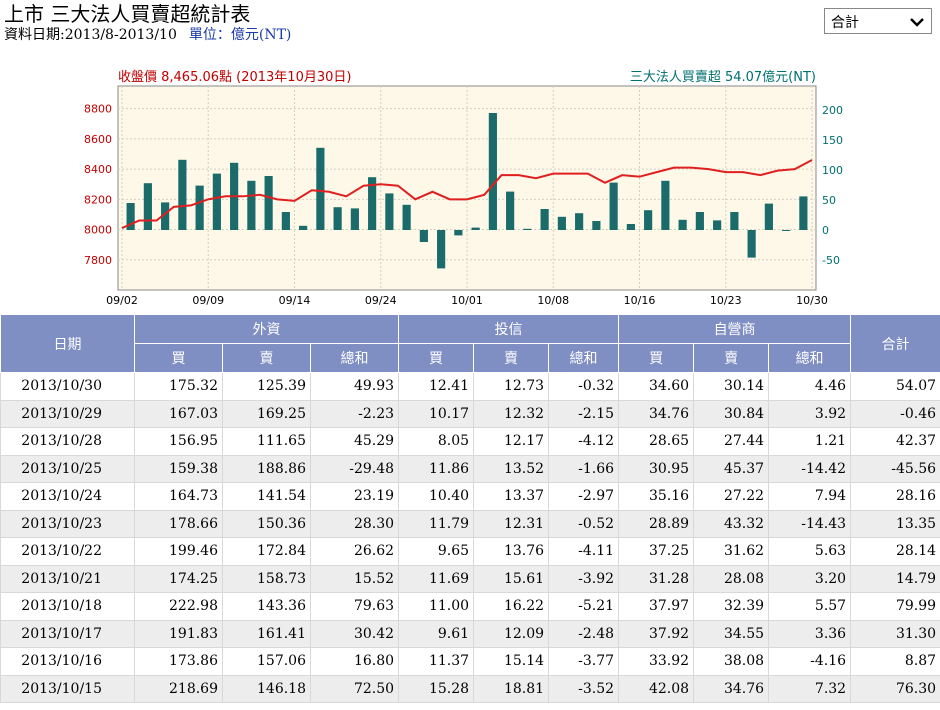 This screenshot has height=710, width=940. What do you see at coordinates (656, 578) in the screenshot?
I see `cell-dealer-buy: 31.28` at bounding box center [656, 578].